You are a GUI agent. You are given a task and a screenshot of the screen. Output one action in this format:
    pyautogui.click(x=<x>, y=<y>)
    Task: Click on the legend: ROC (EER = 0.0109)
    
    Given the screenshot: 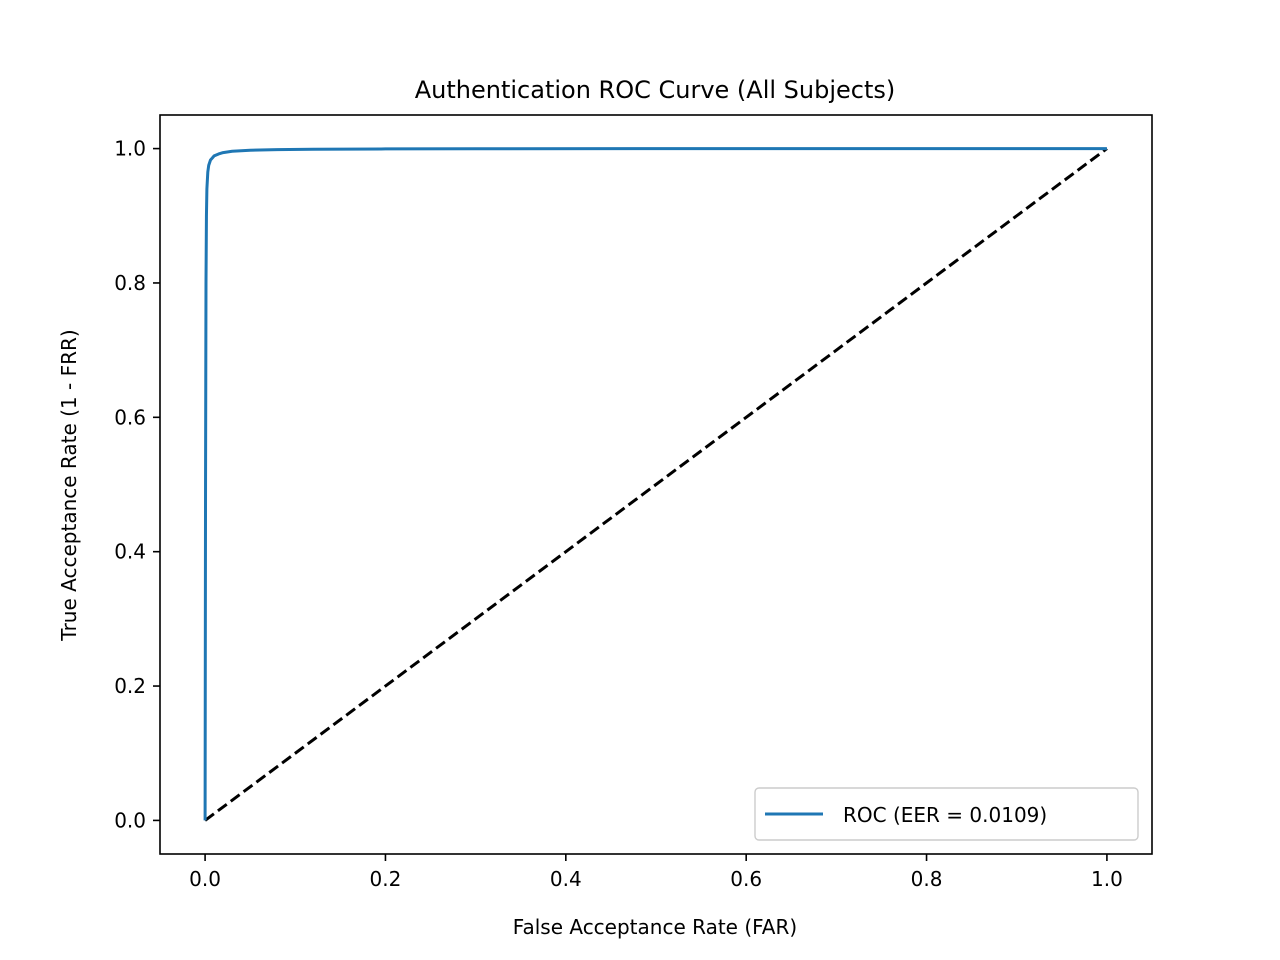 What is the action you would take?
    pyautogui.click(x=946, y=814)
    